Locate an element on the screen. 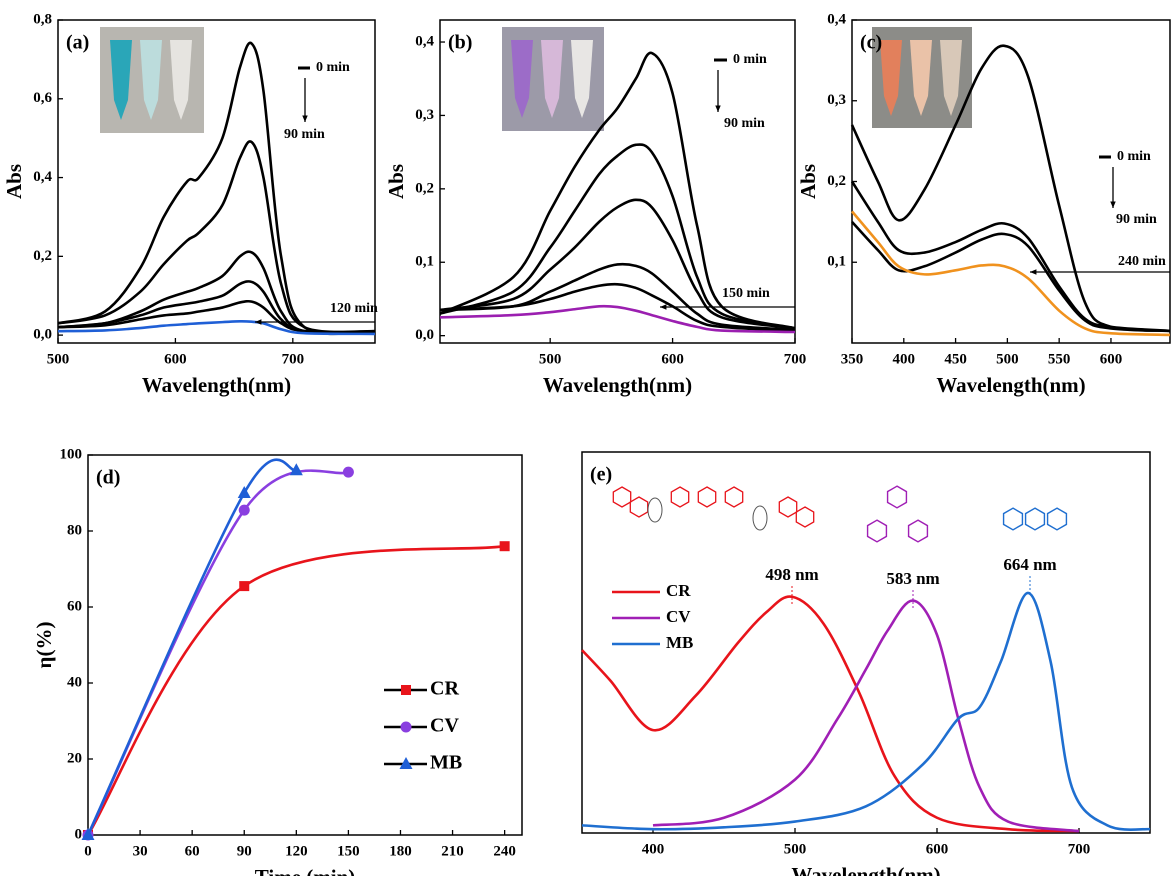 This screenshot has width=1171, height=876. x-tick-label: 210 is located at coordinates (452, 851).